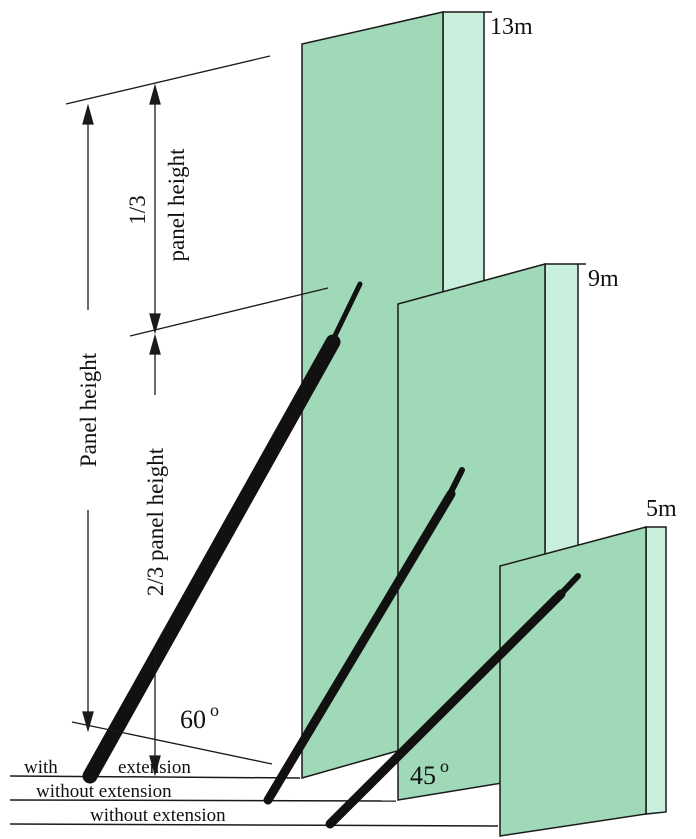  What do you see at coordinates (445, 709) in the screenshot?
I see `prop-3-body` at bounding box center [445, 709].